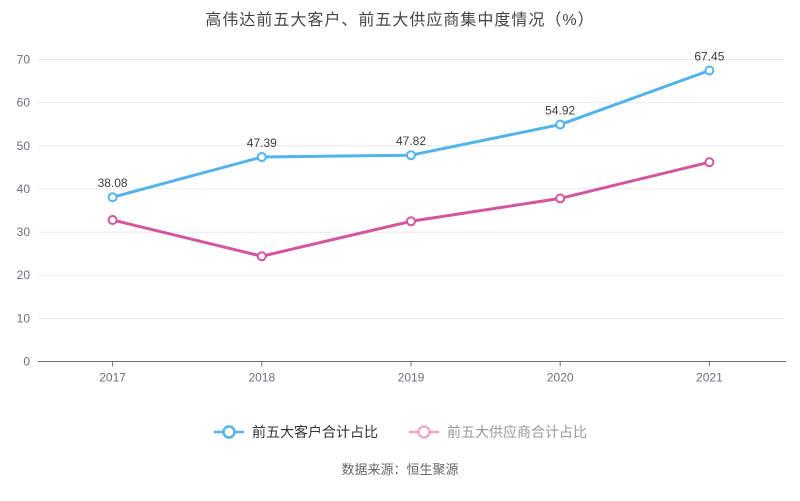  Describe the element at coordinates (400, 20) in the screenshot. I see `chart-title: 高伟达前五大客户、前五大供应商集中度情况（%）` at that location.